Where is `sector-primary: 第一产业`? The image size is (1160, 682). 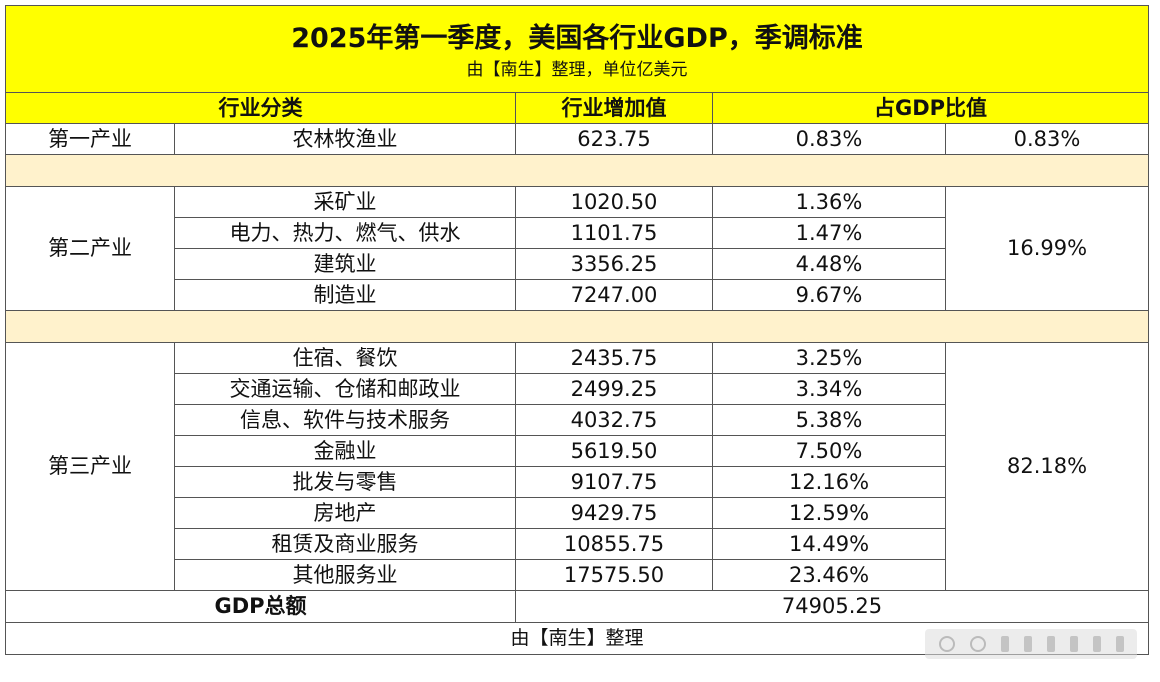
sector-primary: 第一产业 is located at coordinates (90, 139).